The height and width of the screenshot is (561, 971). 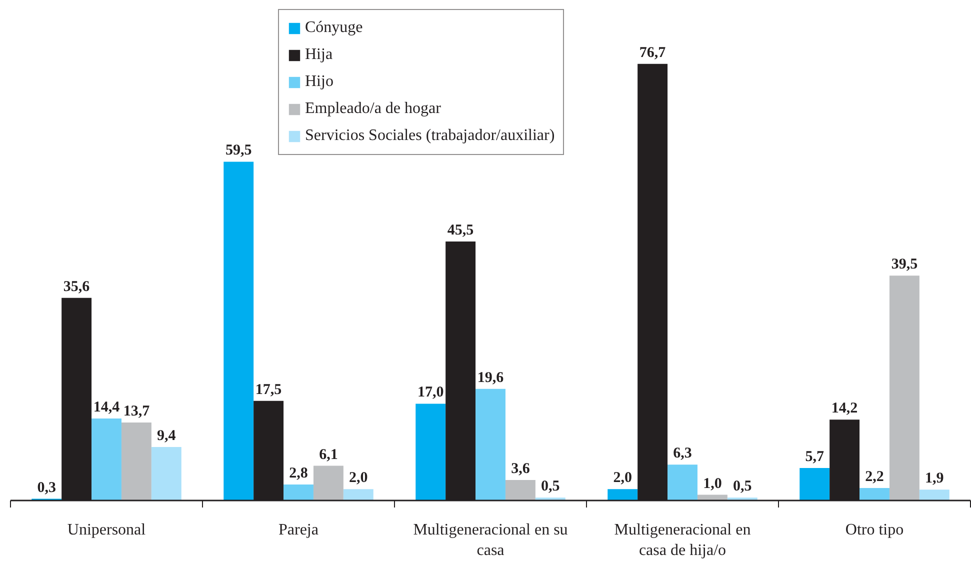 What do you see at coordinates (712, 484) in the screenshot?
I see `data-label: 1,0` at bounding box center [712, 484].